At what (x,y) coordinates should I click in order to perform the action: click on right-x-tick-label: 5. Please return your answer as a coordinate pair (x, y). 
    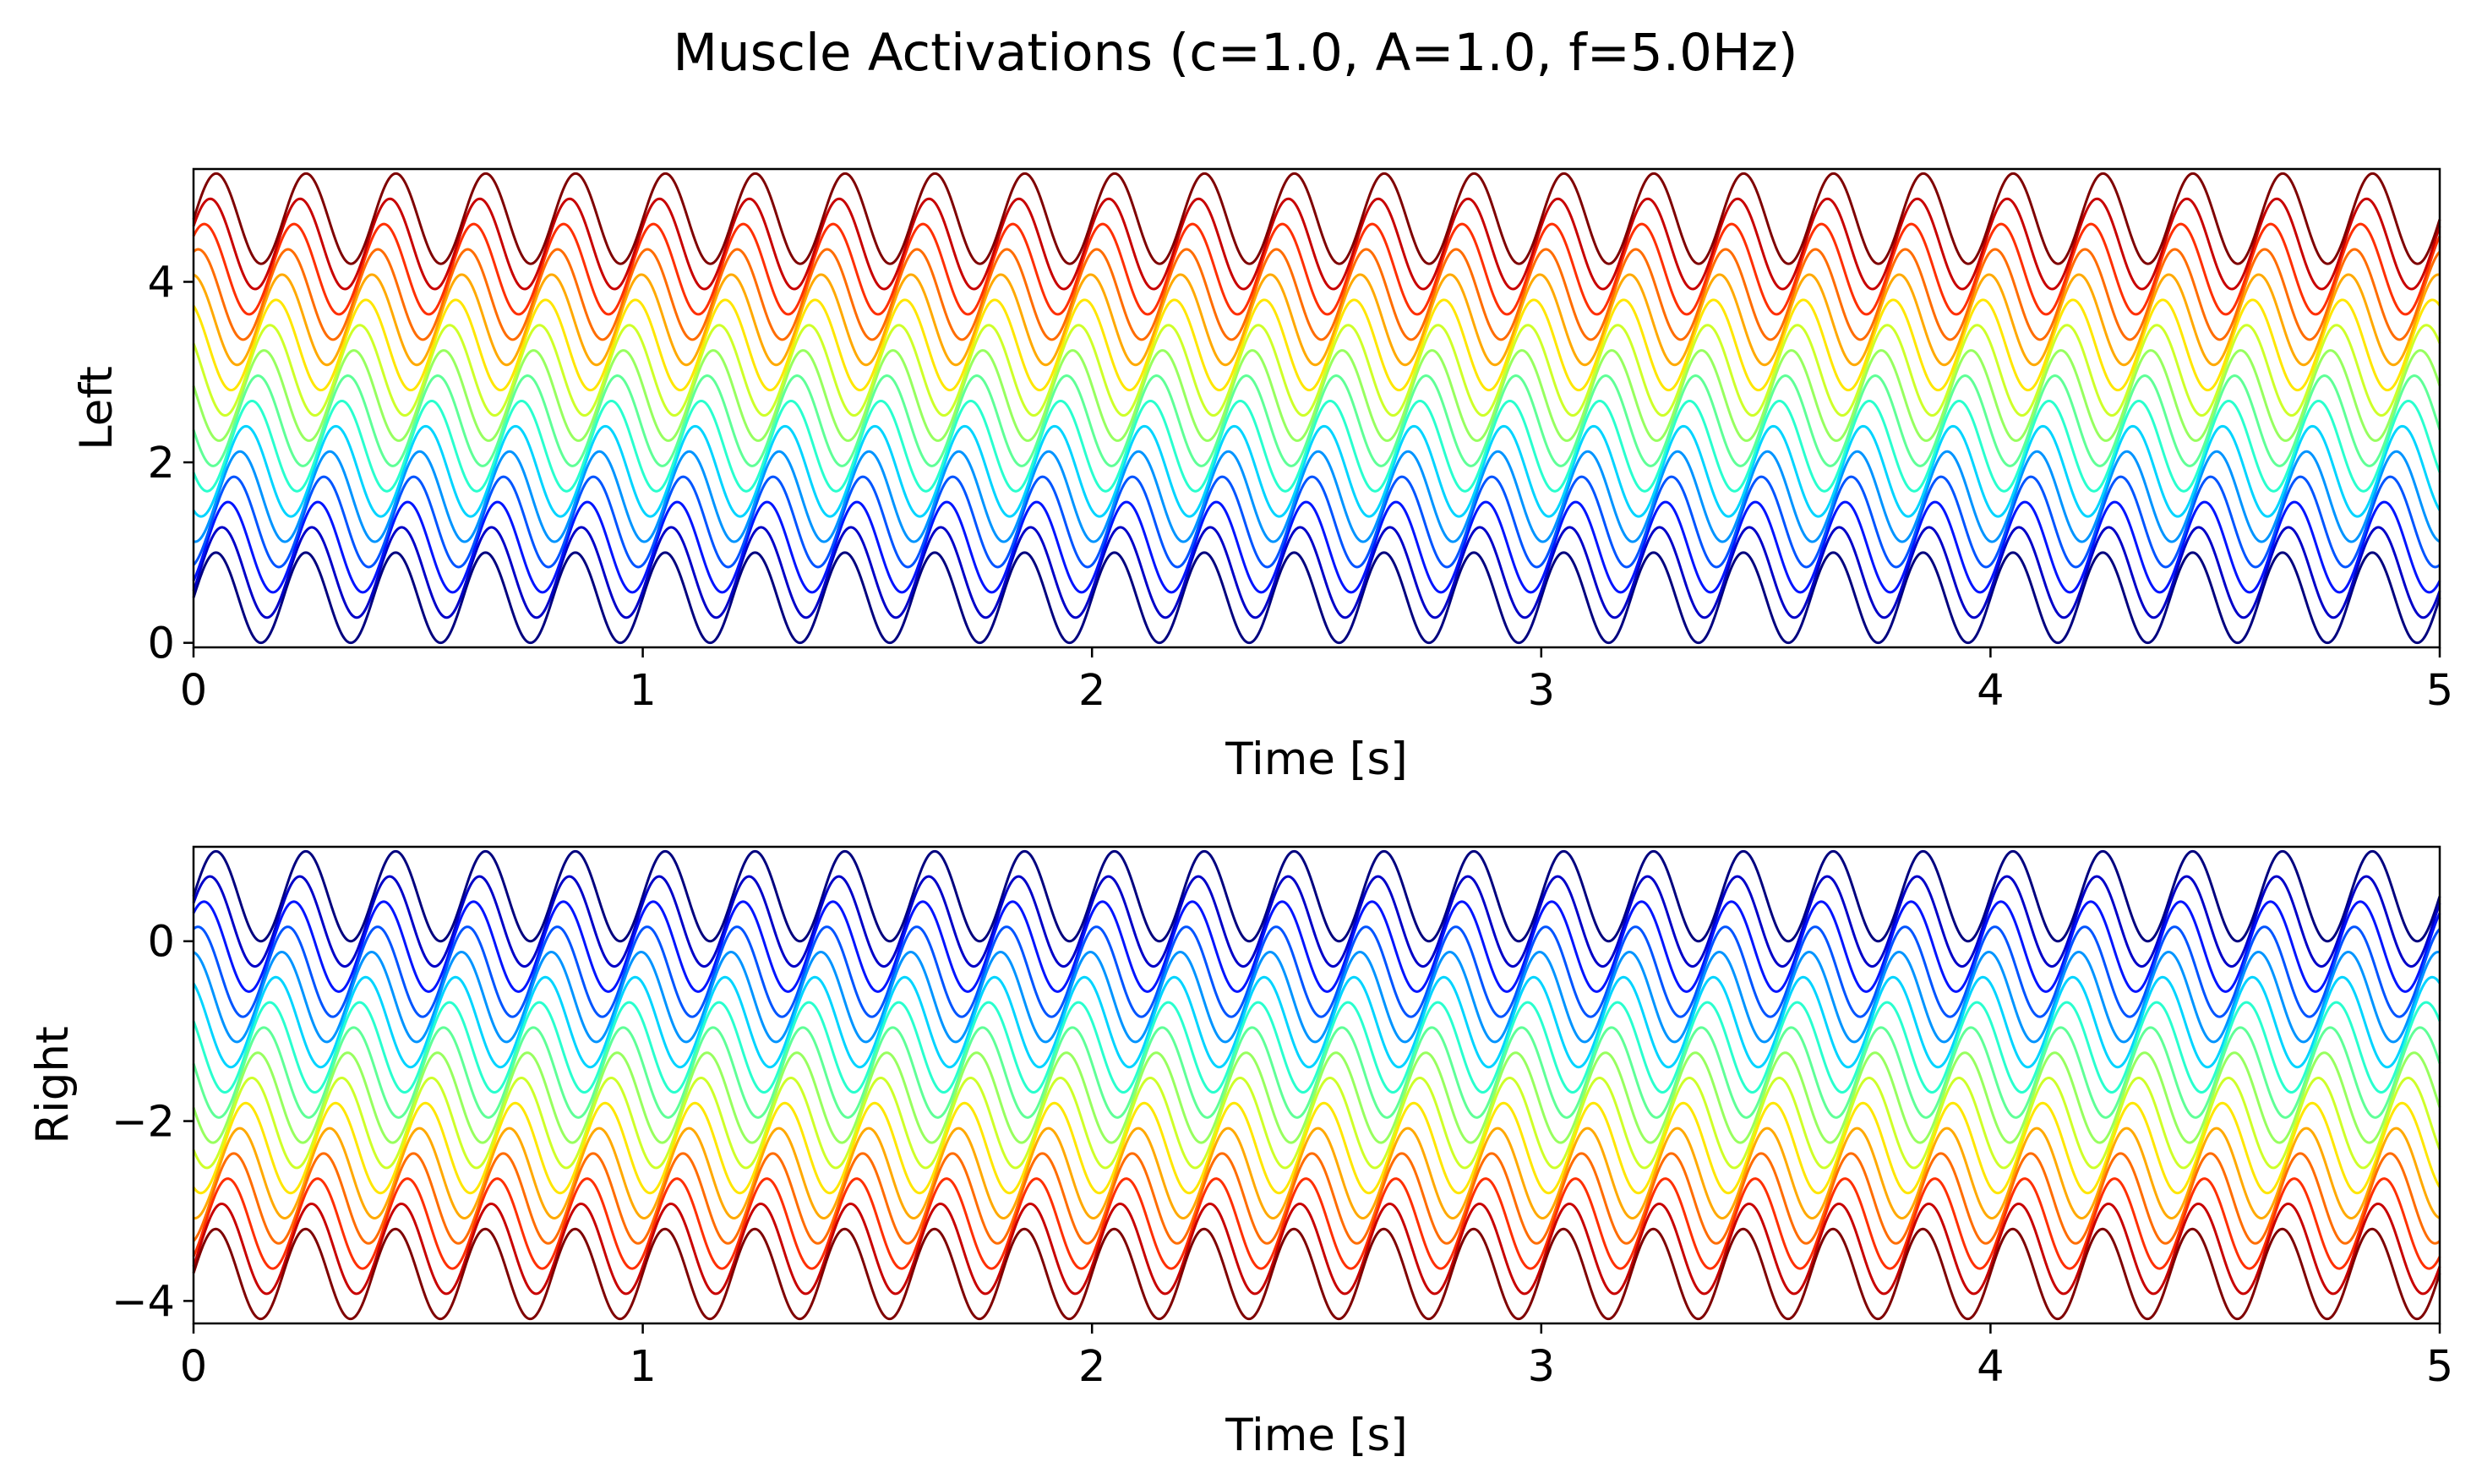
    Looking at the image, I should click on (2439, 1367).